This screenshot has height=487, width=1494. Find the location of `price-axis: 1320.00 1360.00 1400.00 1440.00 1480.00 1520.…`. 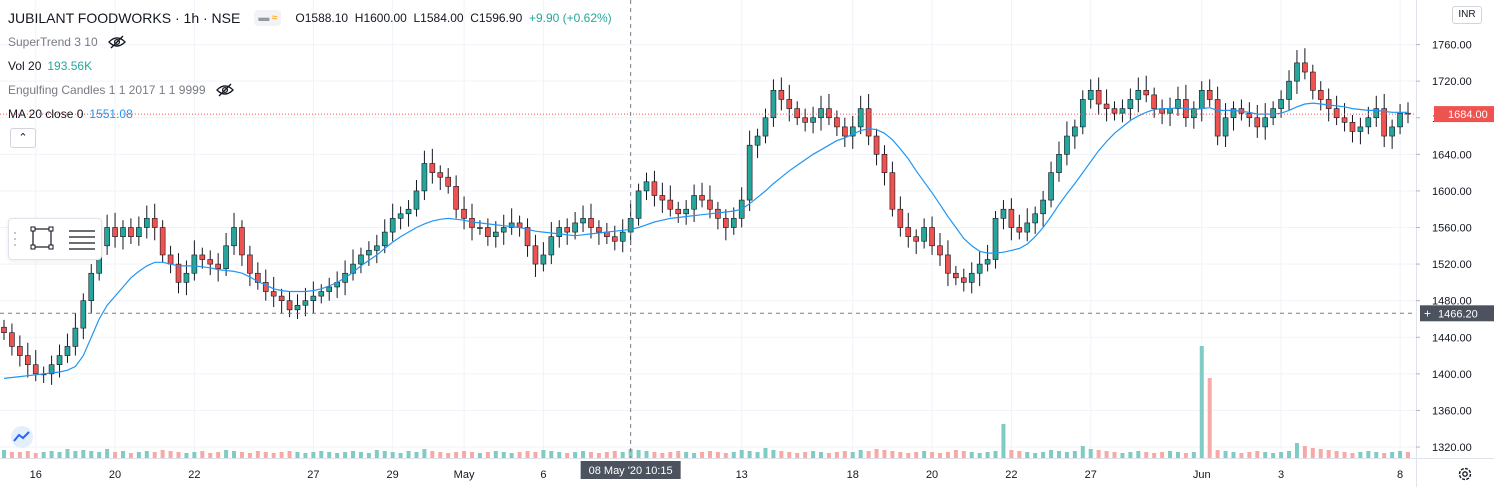

price-axis: 1320.00 1360.00 1400.00 1440.00 1480.00 1520.… is located at coordinates (1444, 247).